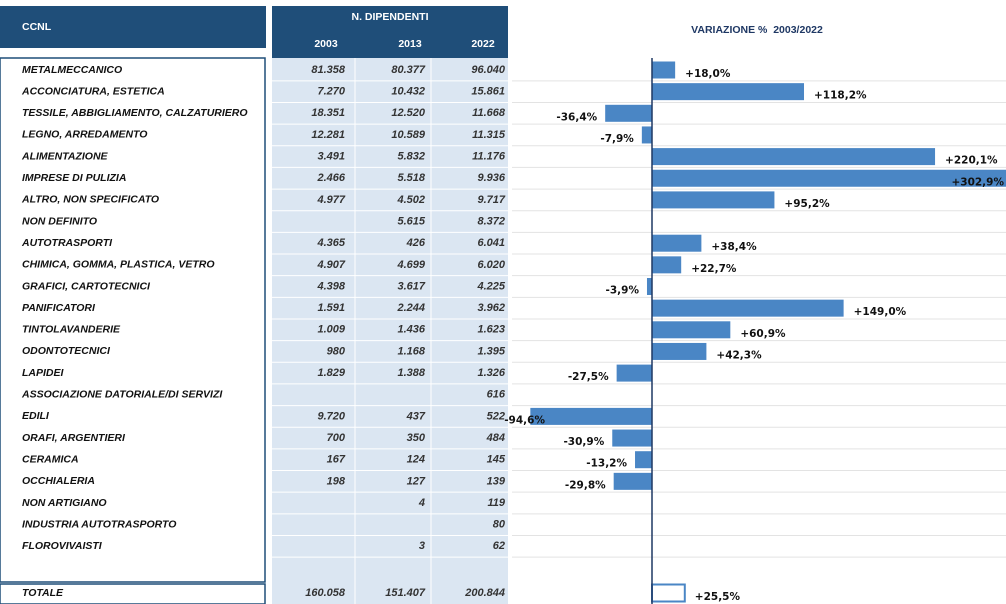  What do you see at coordinates (331, 157) in the screenshot?
I see `count: 3.491` at bounding box center [331, 157].